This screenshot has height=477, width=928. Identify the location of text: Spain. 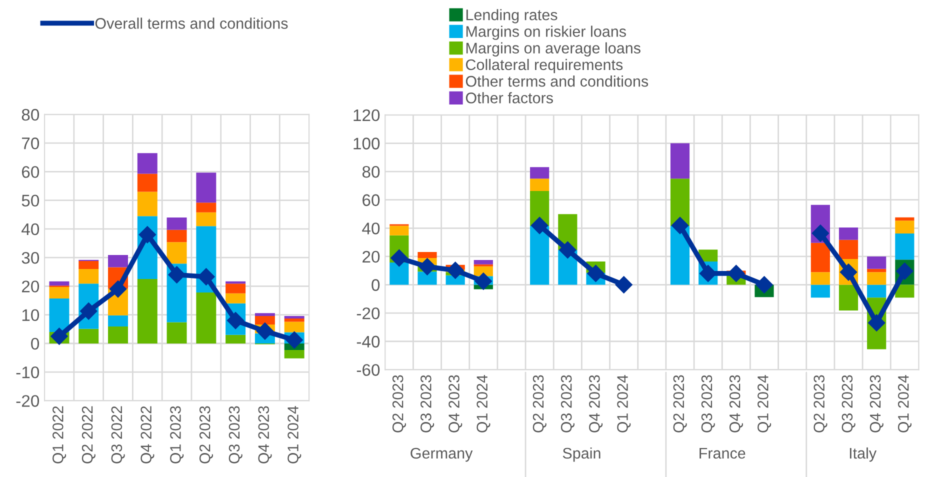
(581, 454).